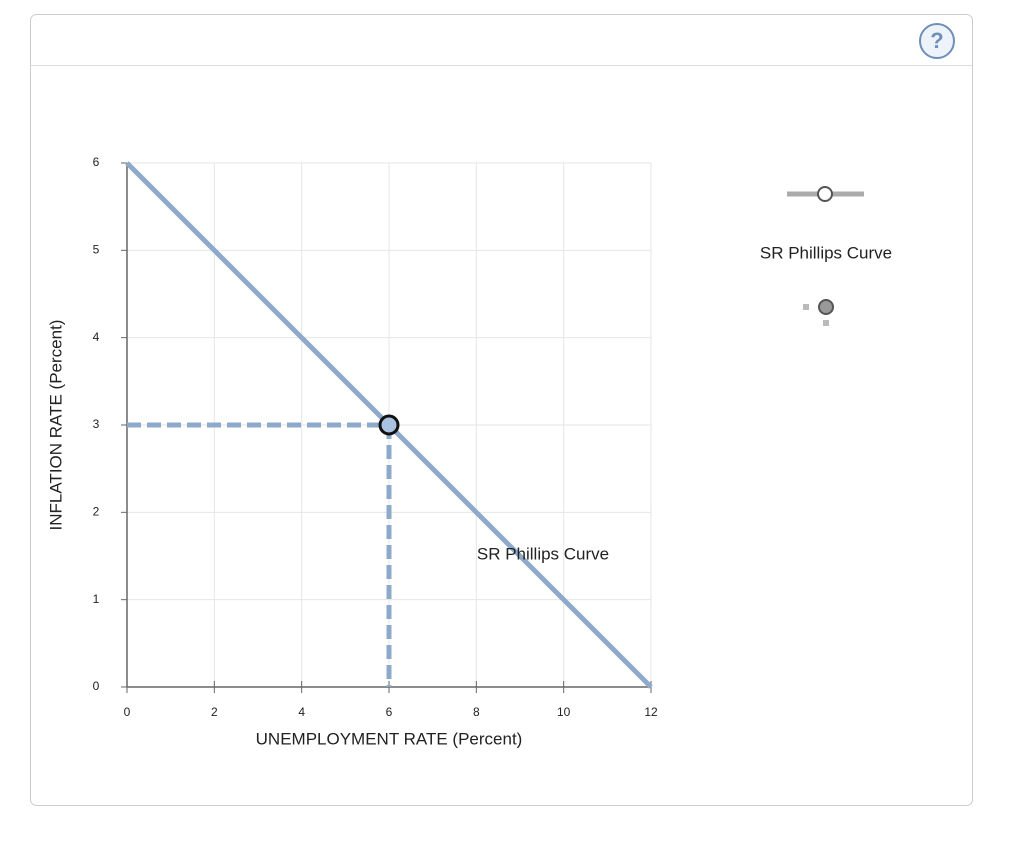 The image size is (1024, 843). Describe the element at coordinates (127, 712) in the screenshot. I see `x-tick-label: 0` at that location.